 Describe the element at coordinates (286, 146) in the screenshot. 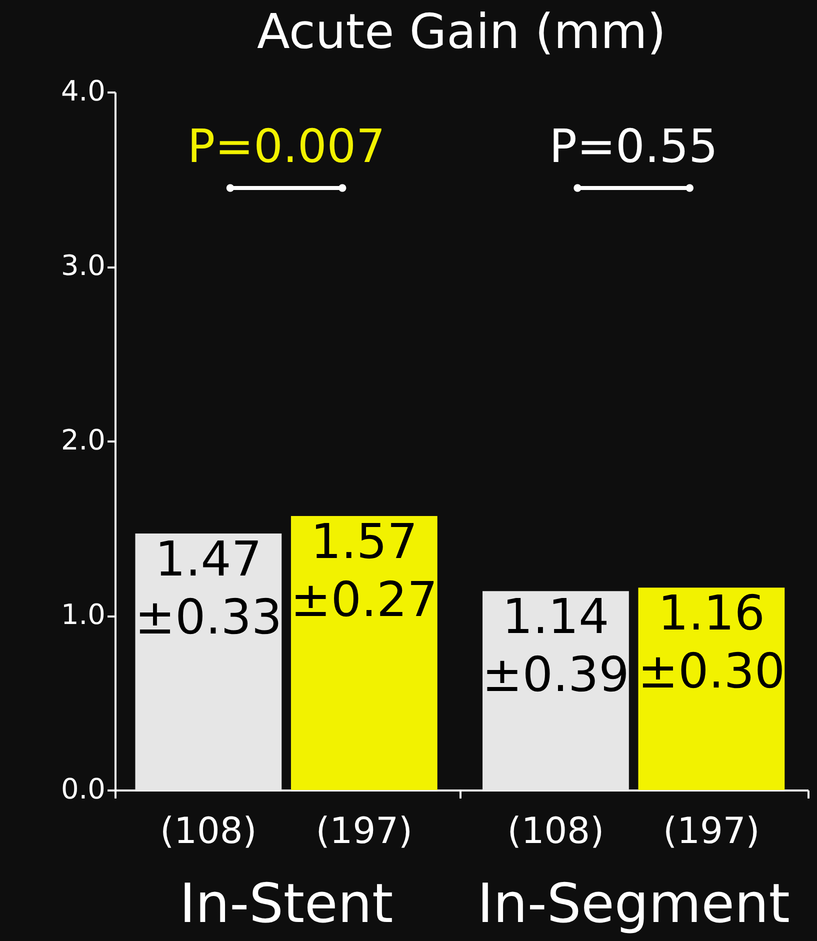

I see `annotation: P=0.007` at that location.